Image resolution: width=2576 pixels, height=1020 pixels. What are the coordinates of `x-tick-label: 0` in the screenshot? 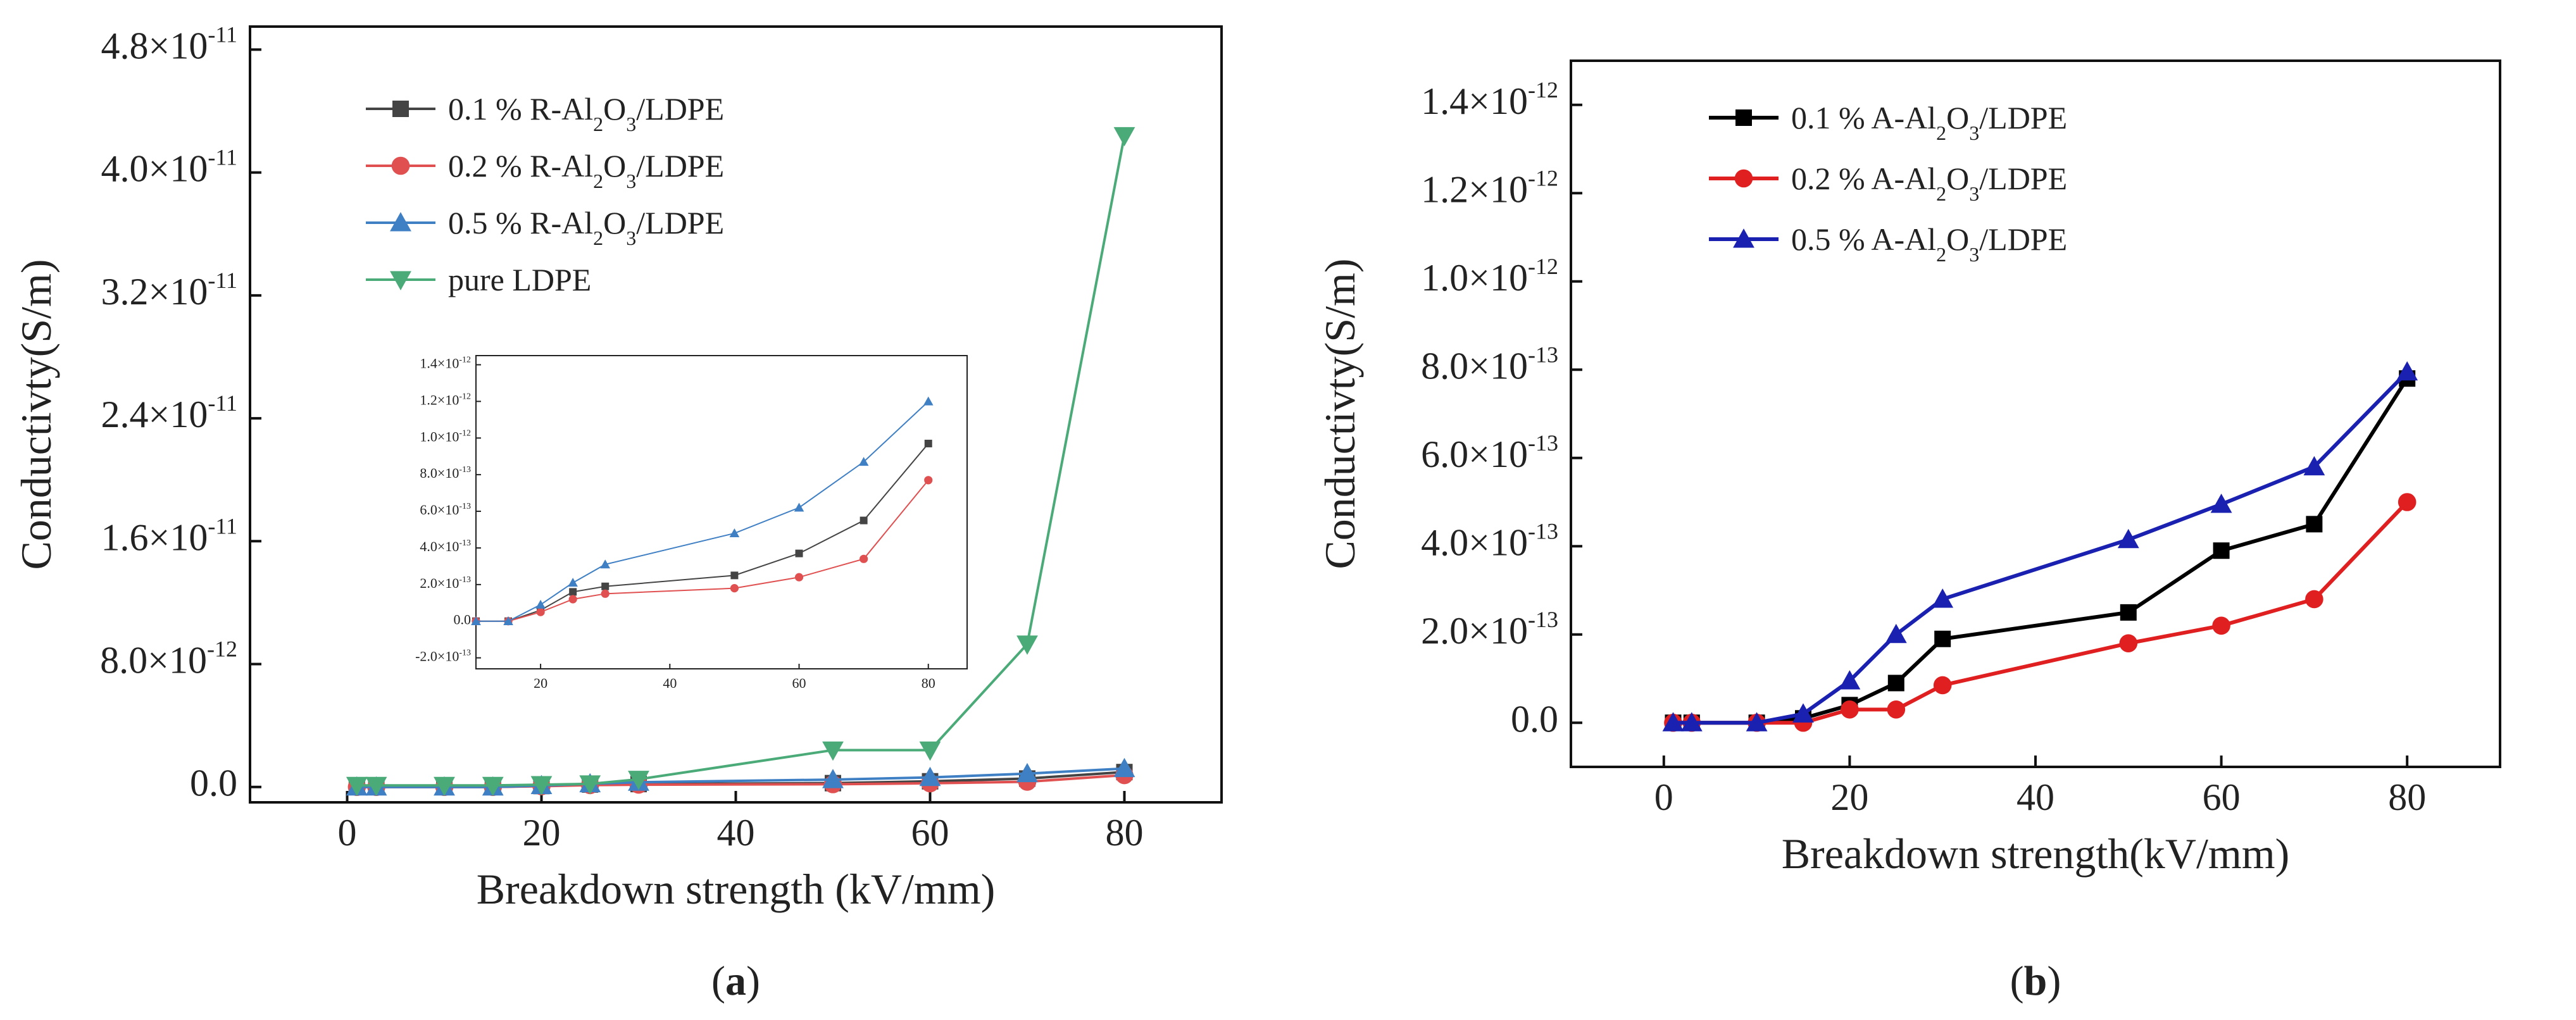 It's located at (347, 833).